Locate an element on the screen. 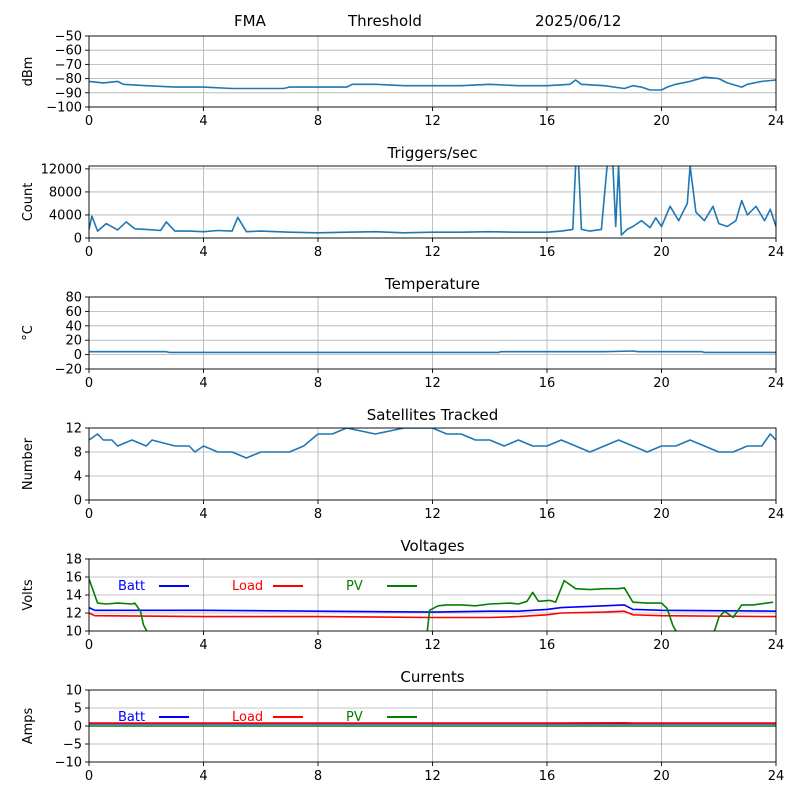  y-tick-label: 16 is located at coordinates (73, 578).